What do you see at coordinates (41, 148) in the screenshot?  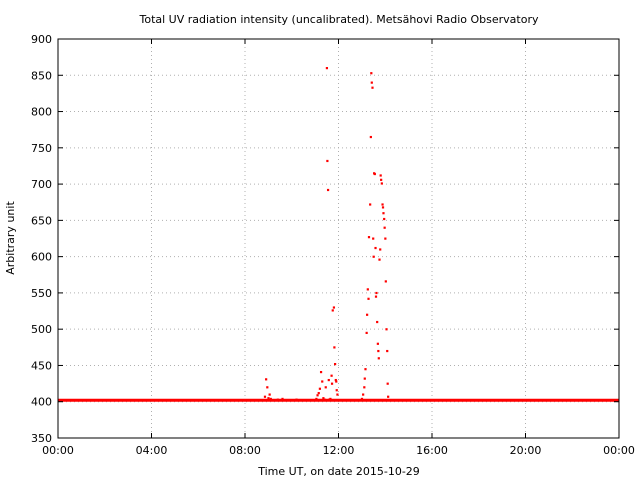 I see `y-tick-label: 750` at bounding box center [41, 148].